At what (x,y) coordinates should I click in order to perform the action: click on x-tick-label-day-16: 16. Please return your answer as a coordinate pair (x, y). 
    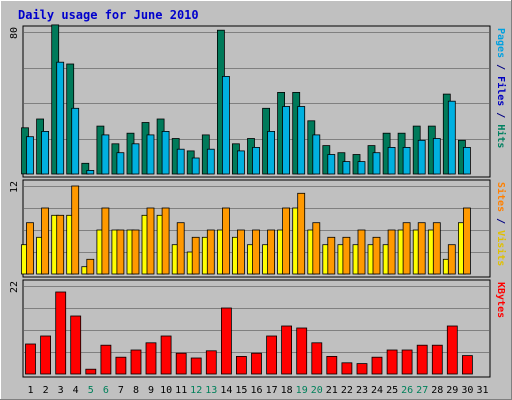
    Looking at the image, I should click on (256, 390).